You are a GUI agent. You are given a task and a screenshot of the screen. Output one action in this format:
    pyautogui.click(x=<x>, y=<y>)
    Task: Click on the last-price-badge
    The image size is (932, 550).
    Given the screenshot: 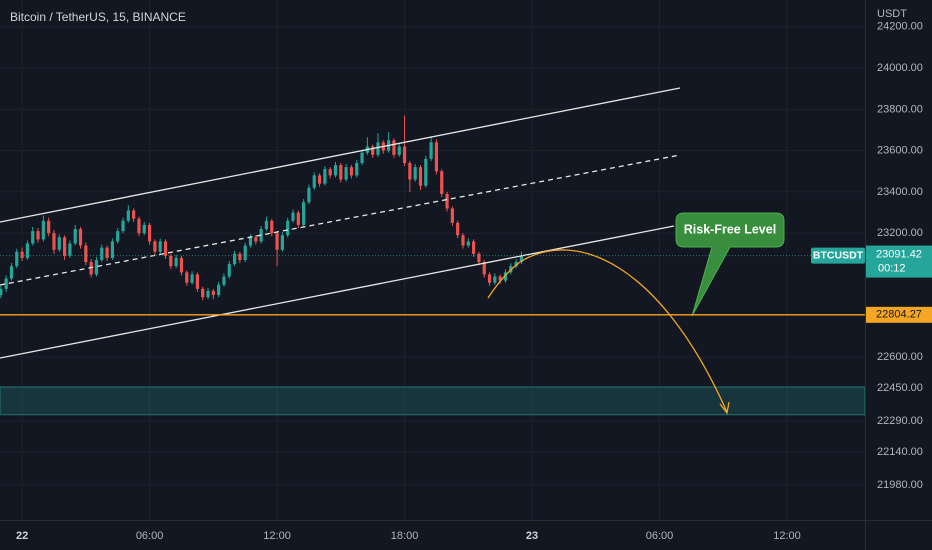 What is the action you would take?
    pyautogui.click(x=899, y=261)
    